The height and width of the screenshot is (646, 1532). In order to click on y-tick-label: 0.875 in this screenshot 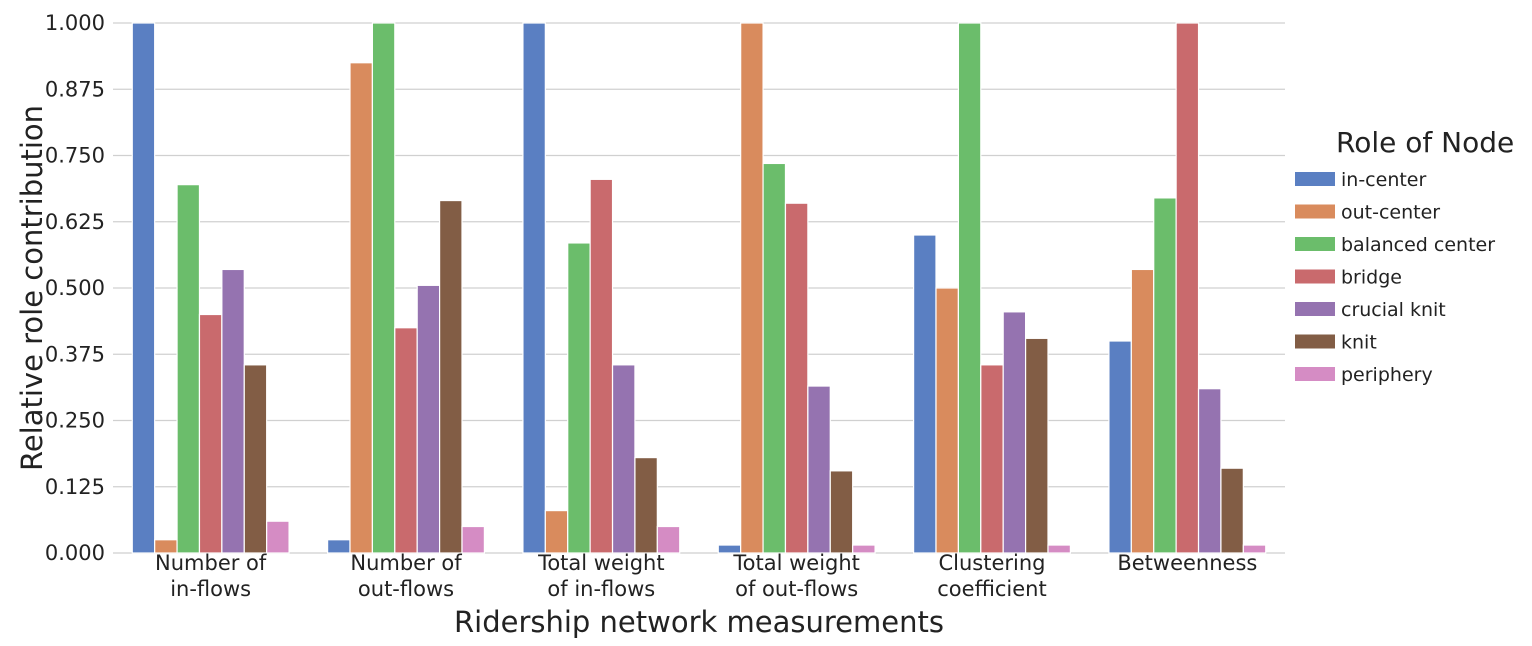, I will do `click(75, 89)`.